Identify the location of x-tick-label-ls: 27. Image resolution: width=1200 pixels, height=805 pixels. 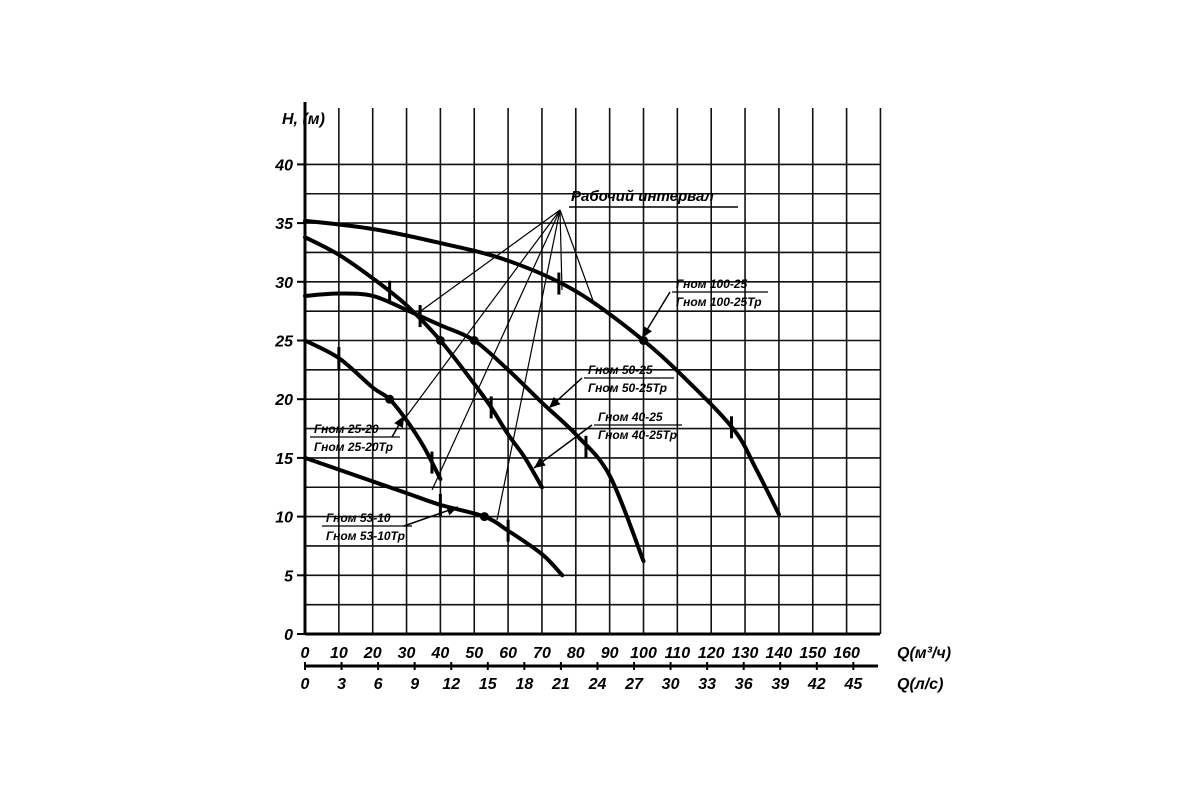
(634, 684).